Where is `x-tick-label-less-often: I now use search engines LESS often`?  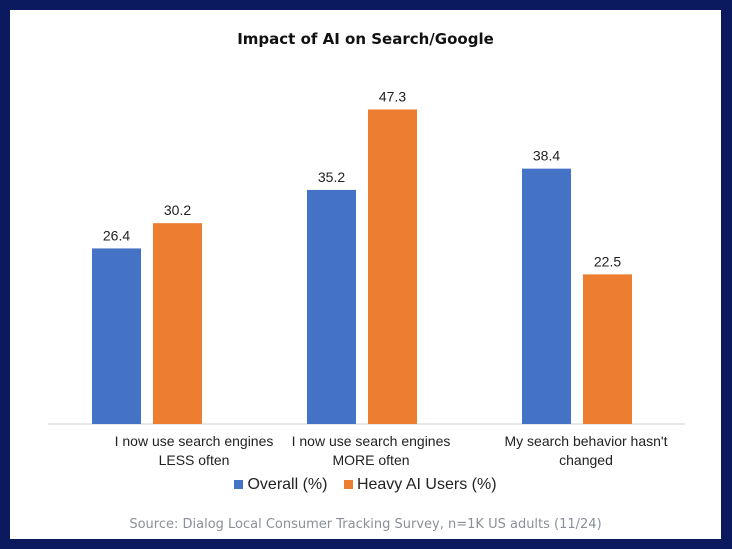 x-tick-label-less-often: I now use search engines LESS often is located at coordinates (194, 450).